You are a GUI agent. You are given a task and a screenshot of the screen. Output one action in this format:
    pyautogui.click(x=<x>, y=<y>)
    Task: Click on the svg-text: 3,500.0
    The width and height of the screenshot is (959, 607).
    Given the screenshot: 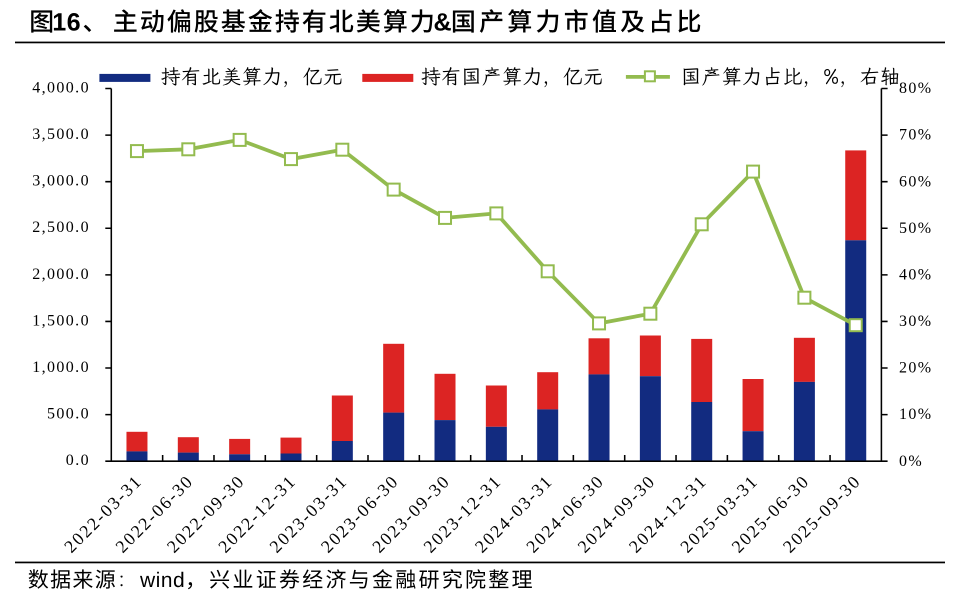 What is the action you would take?
    pyautogui.click(x=61, y=134)
    